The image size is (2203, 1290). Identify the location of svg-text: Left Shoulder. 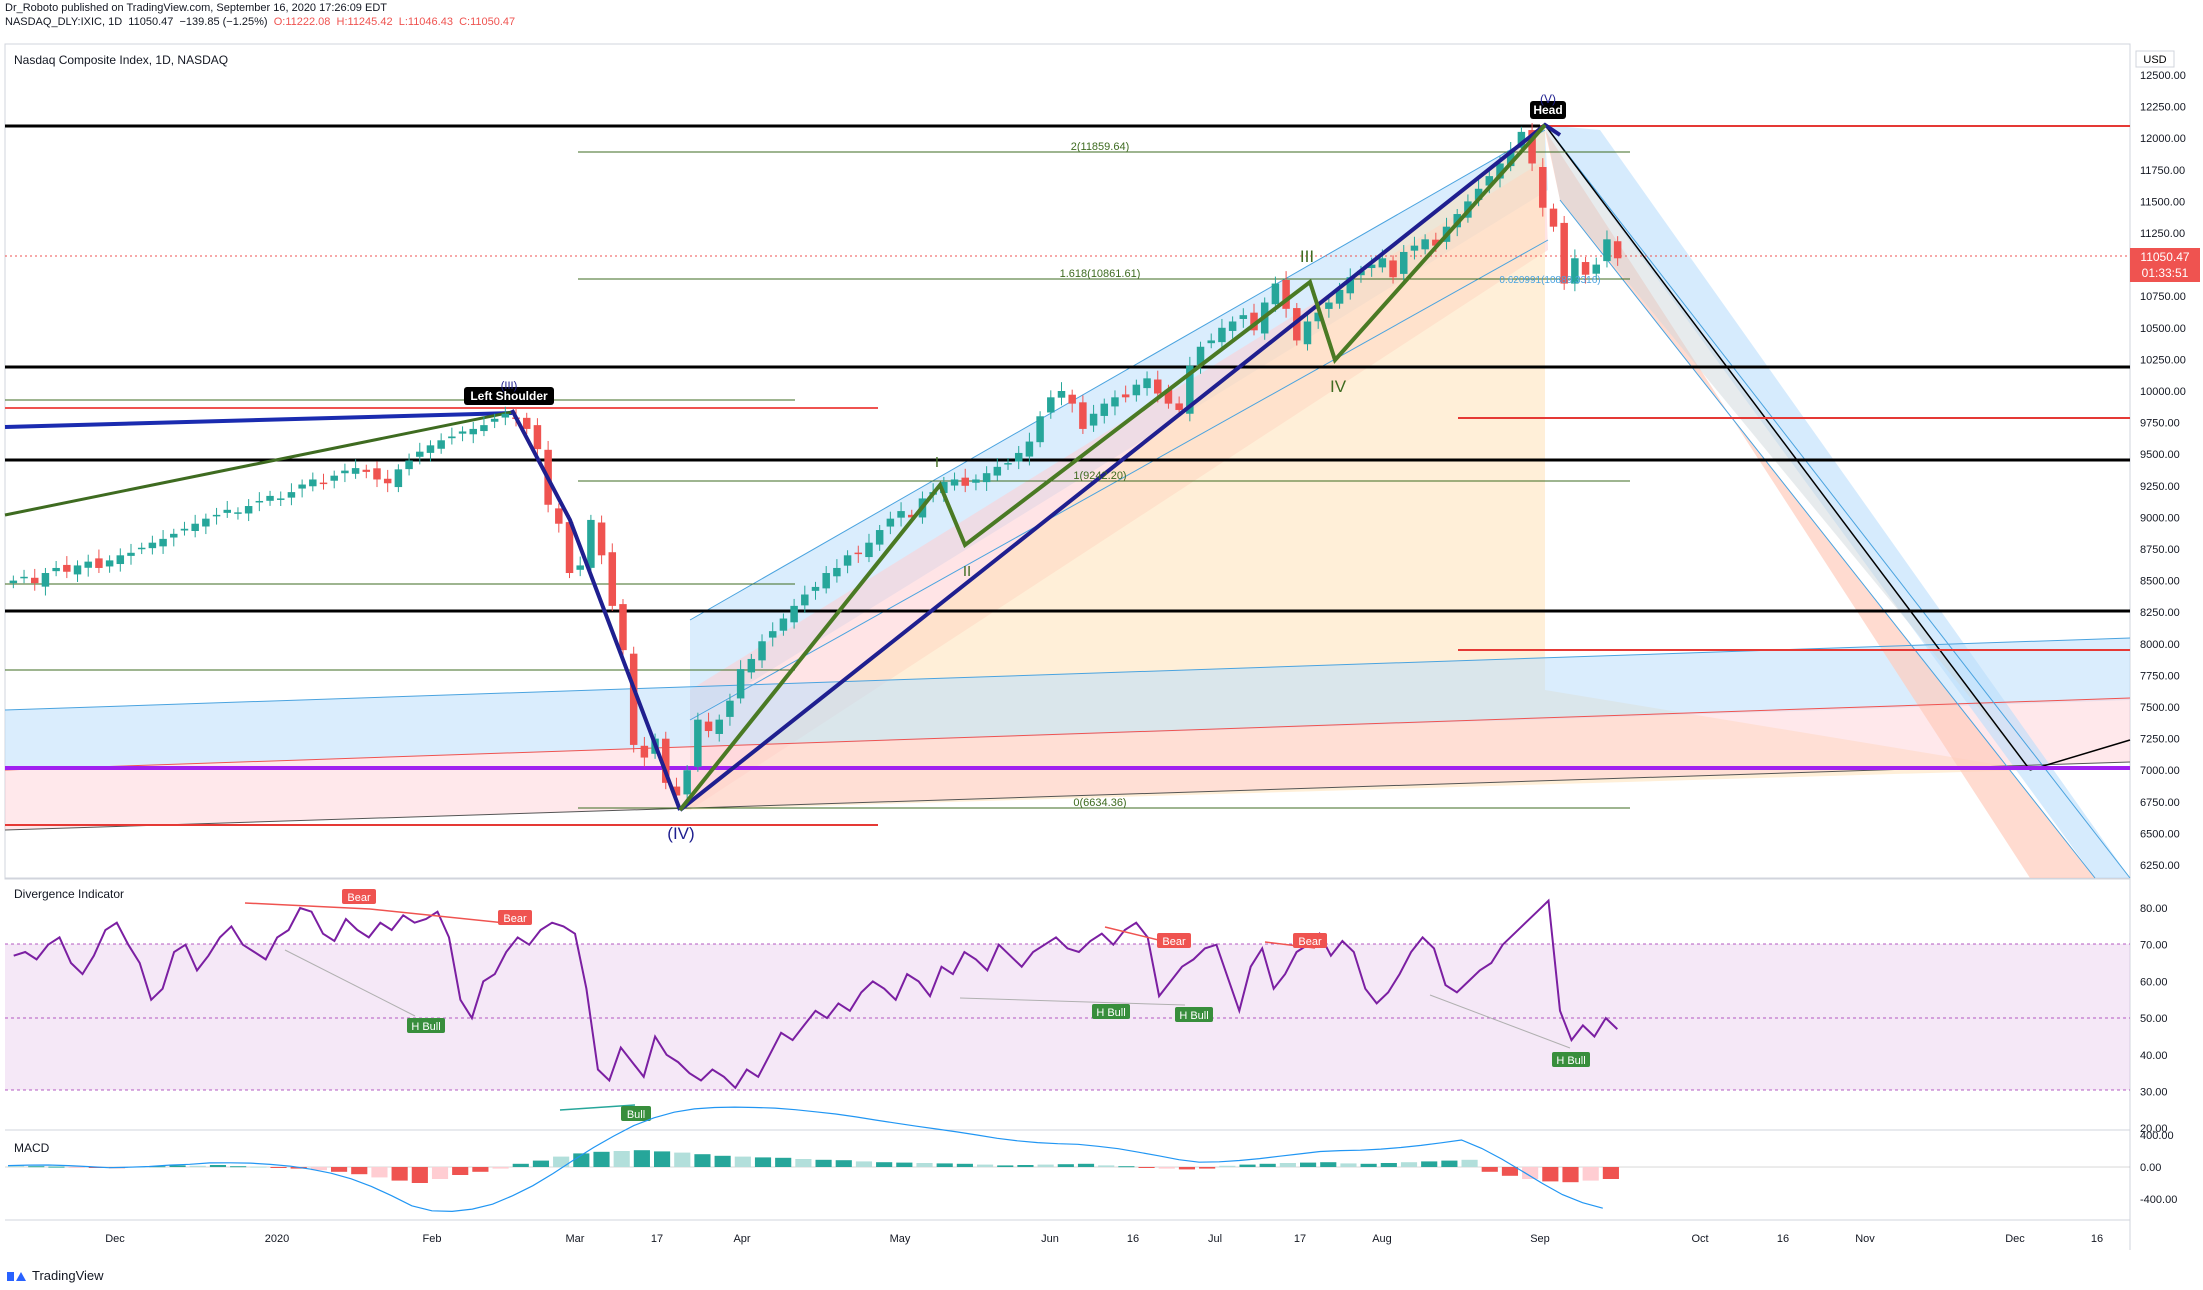
(509, 396).